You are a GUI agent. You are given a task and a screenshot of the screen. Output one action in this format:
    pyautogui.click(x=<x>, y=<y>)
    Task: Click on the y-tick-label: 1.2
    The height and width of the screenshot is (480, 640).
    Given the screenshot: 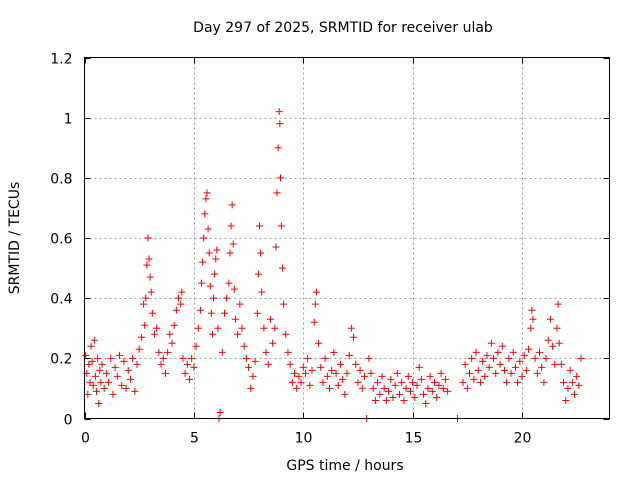 What is the action you would take?
    pyautogui.click(x=61, y=60)
    